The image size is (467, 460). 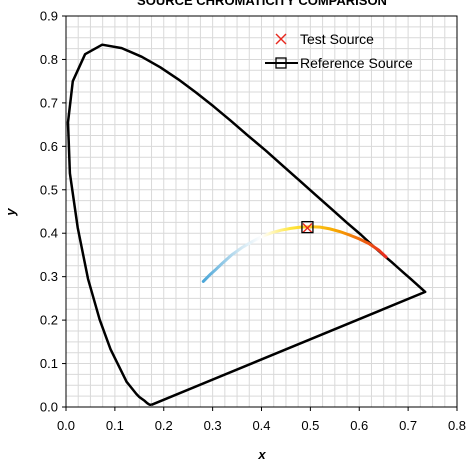 I want to click on y-tick-label: 0.8, so click(x=49, y=59).